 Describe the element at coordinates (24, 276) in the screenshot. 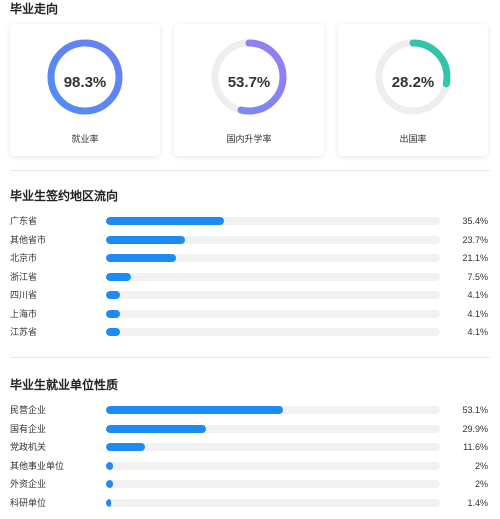

I see `bar-label: 浙江省` at that location.